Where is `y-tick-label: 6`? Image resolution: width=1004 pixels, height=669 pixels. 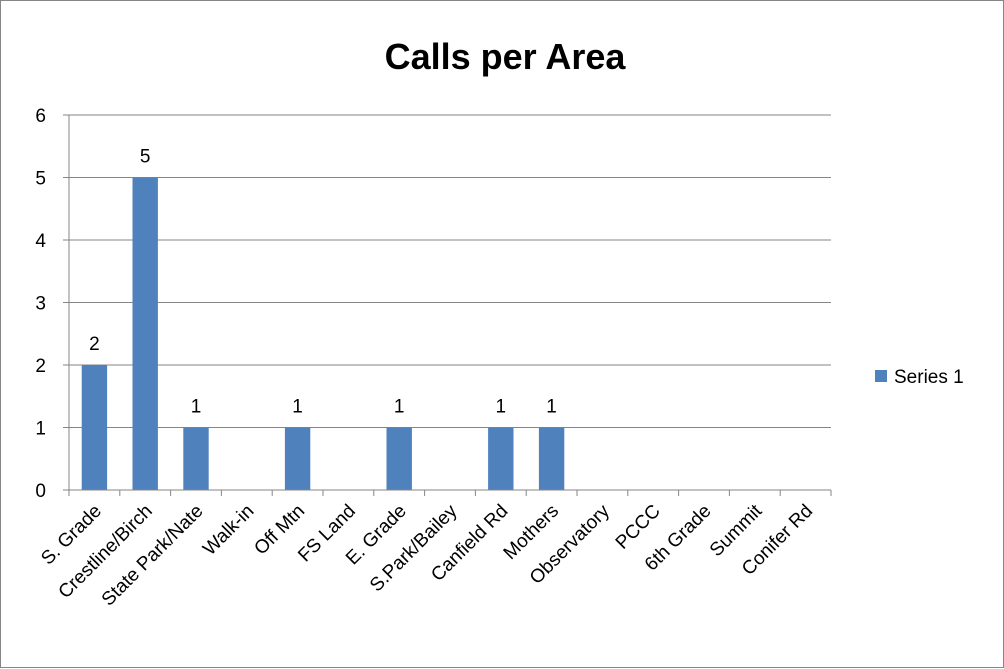
y-tick-label: 6 is located at coordinates (40, 116).